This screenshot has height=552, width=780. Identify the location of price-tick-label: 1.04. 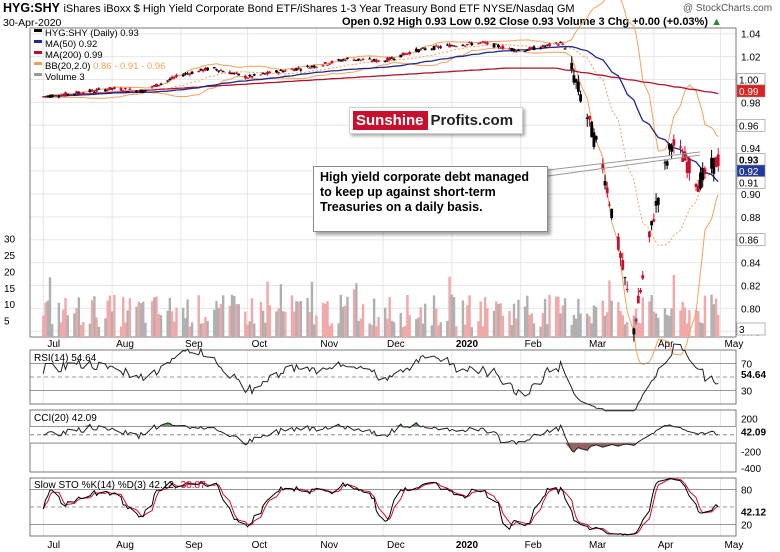
(751, 35).